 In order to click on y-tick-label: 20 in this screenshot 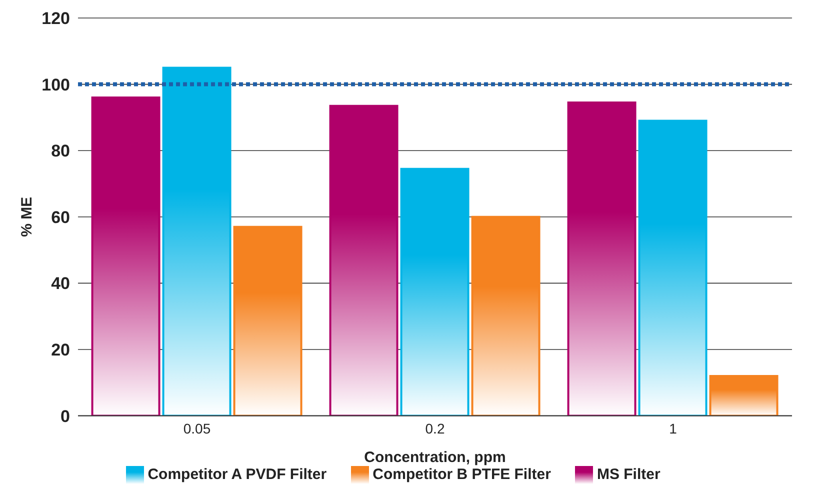, I will do `click(60, 350)`.